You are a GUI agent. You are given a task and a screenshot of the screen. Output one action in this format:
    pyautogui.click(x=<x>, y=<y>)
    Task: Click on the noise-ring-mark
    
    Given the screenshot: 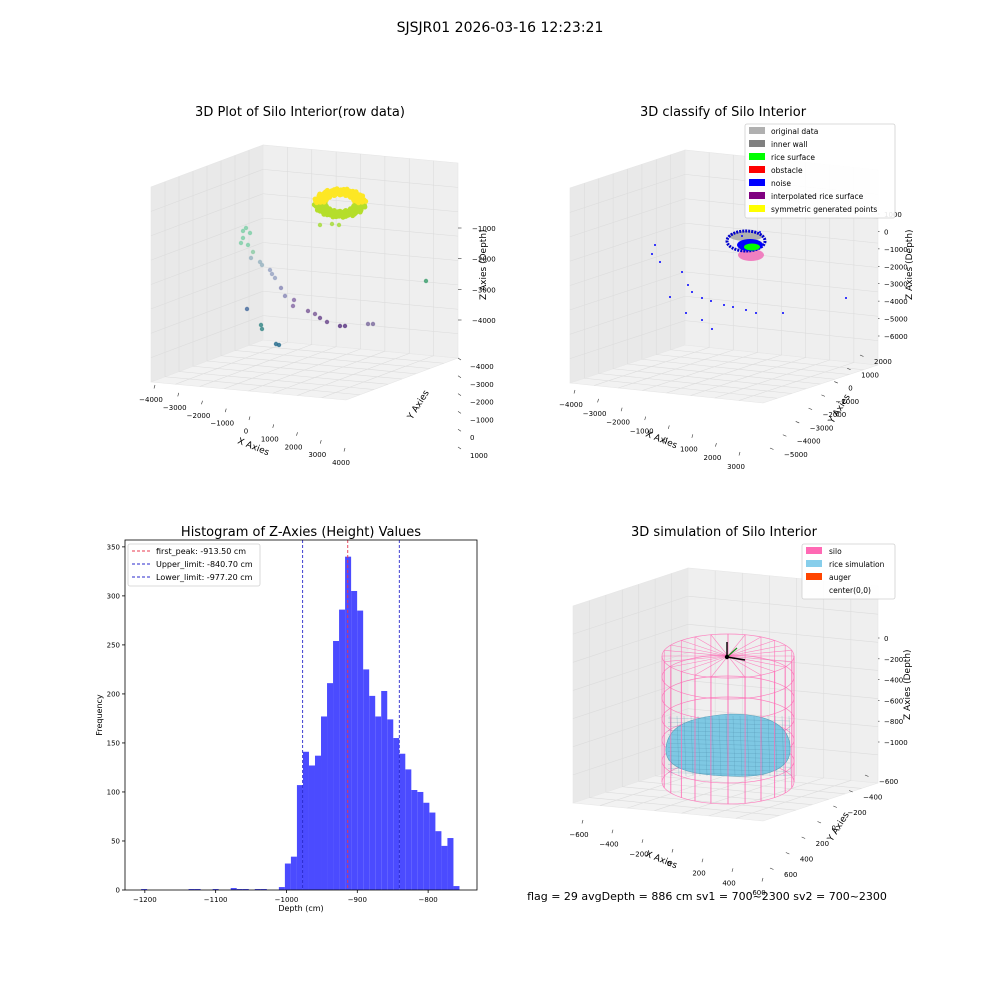 What is the action you would take?
    pyautogui.click(x=746, y=241)
    